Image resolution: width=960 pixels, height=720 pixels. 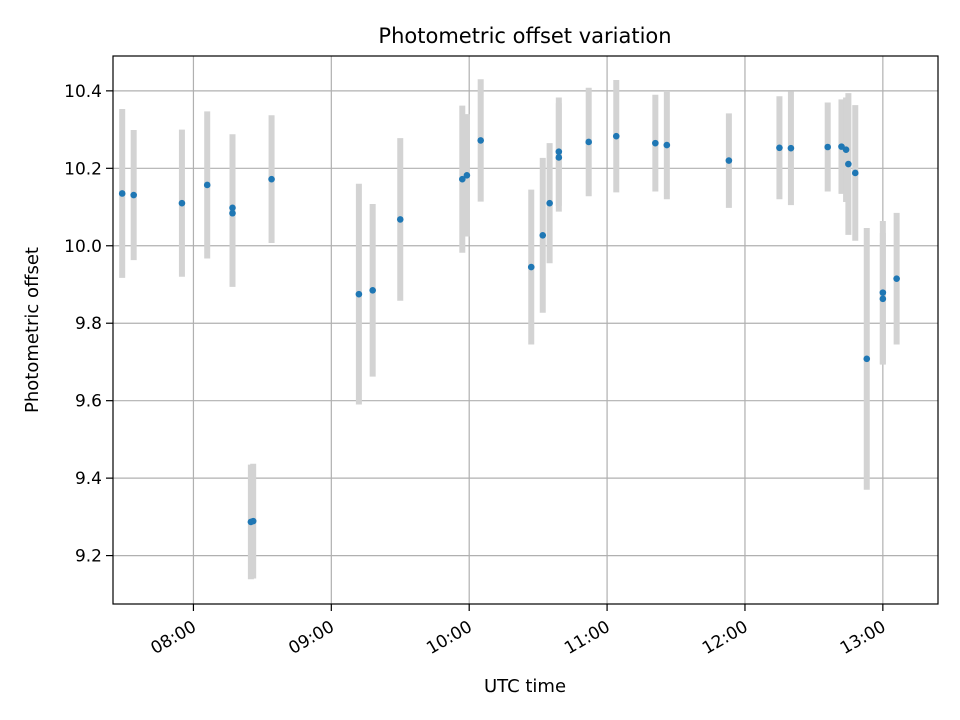 What do you see at coordinates (88, 557) in the screenshot?
I see `y-tick-label: 9.2` at bounding box center [88, 557].